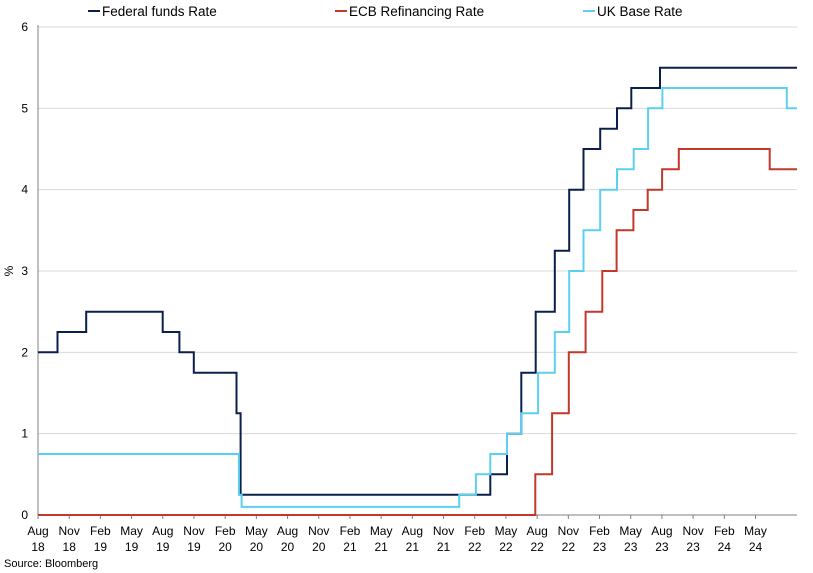 This screenshot has height=573, width=813. I want to click on y-tick-label: 6, so click(24, 27).